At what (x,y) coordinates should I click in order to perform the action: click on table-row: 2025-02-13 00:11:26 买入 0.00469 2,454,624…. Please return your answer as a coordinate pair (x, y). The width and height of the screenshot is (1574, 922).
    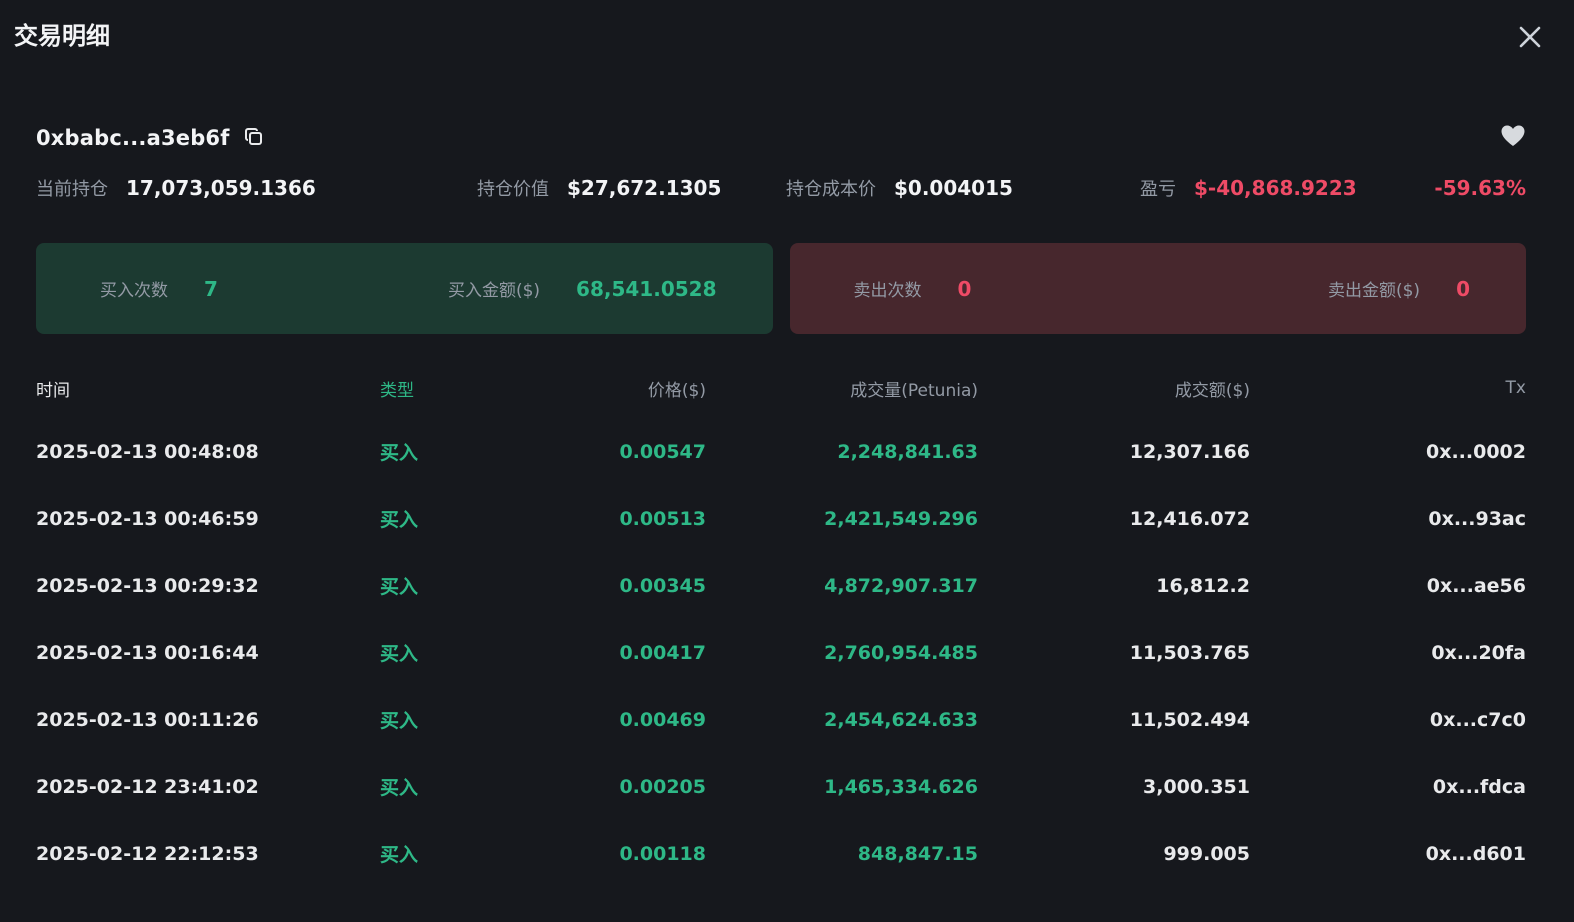
    Looking at the image, I should click on (781, 719).